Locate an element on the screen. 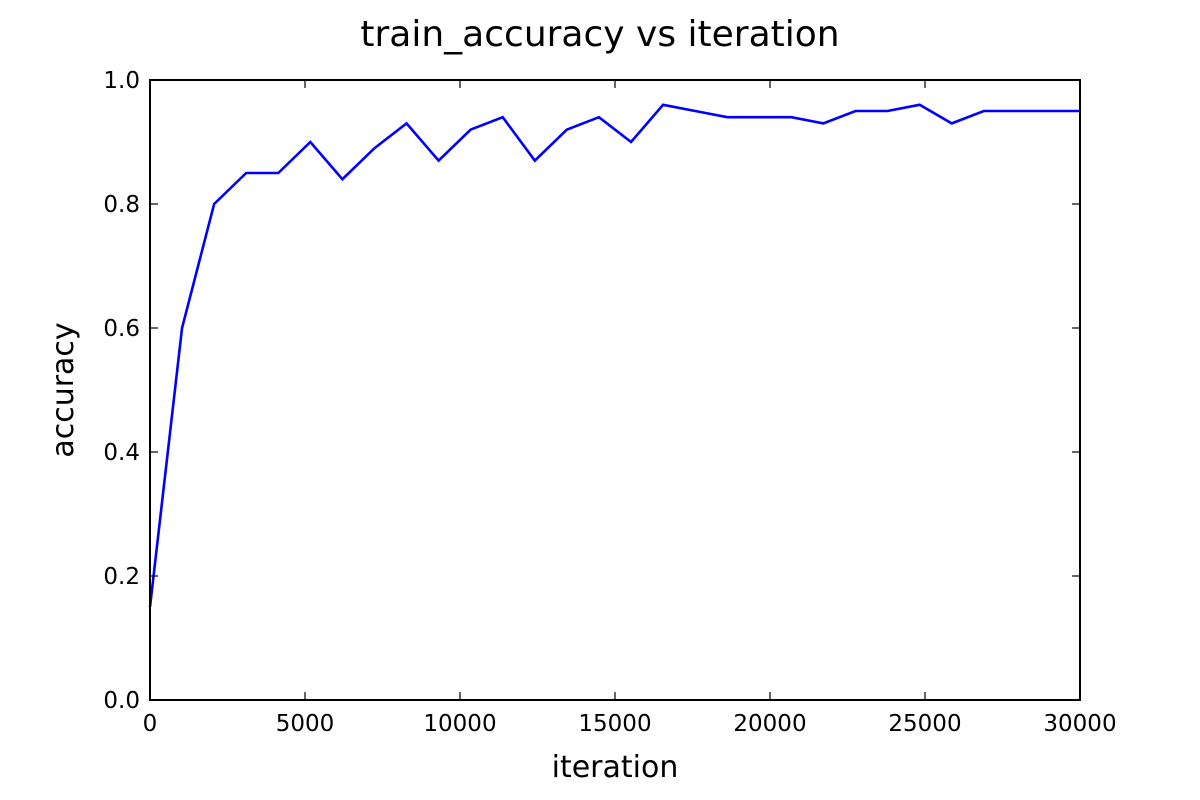 The image size is (1200, 800). x-tick-label: 20000 is located at coordinates (769, 724).